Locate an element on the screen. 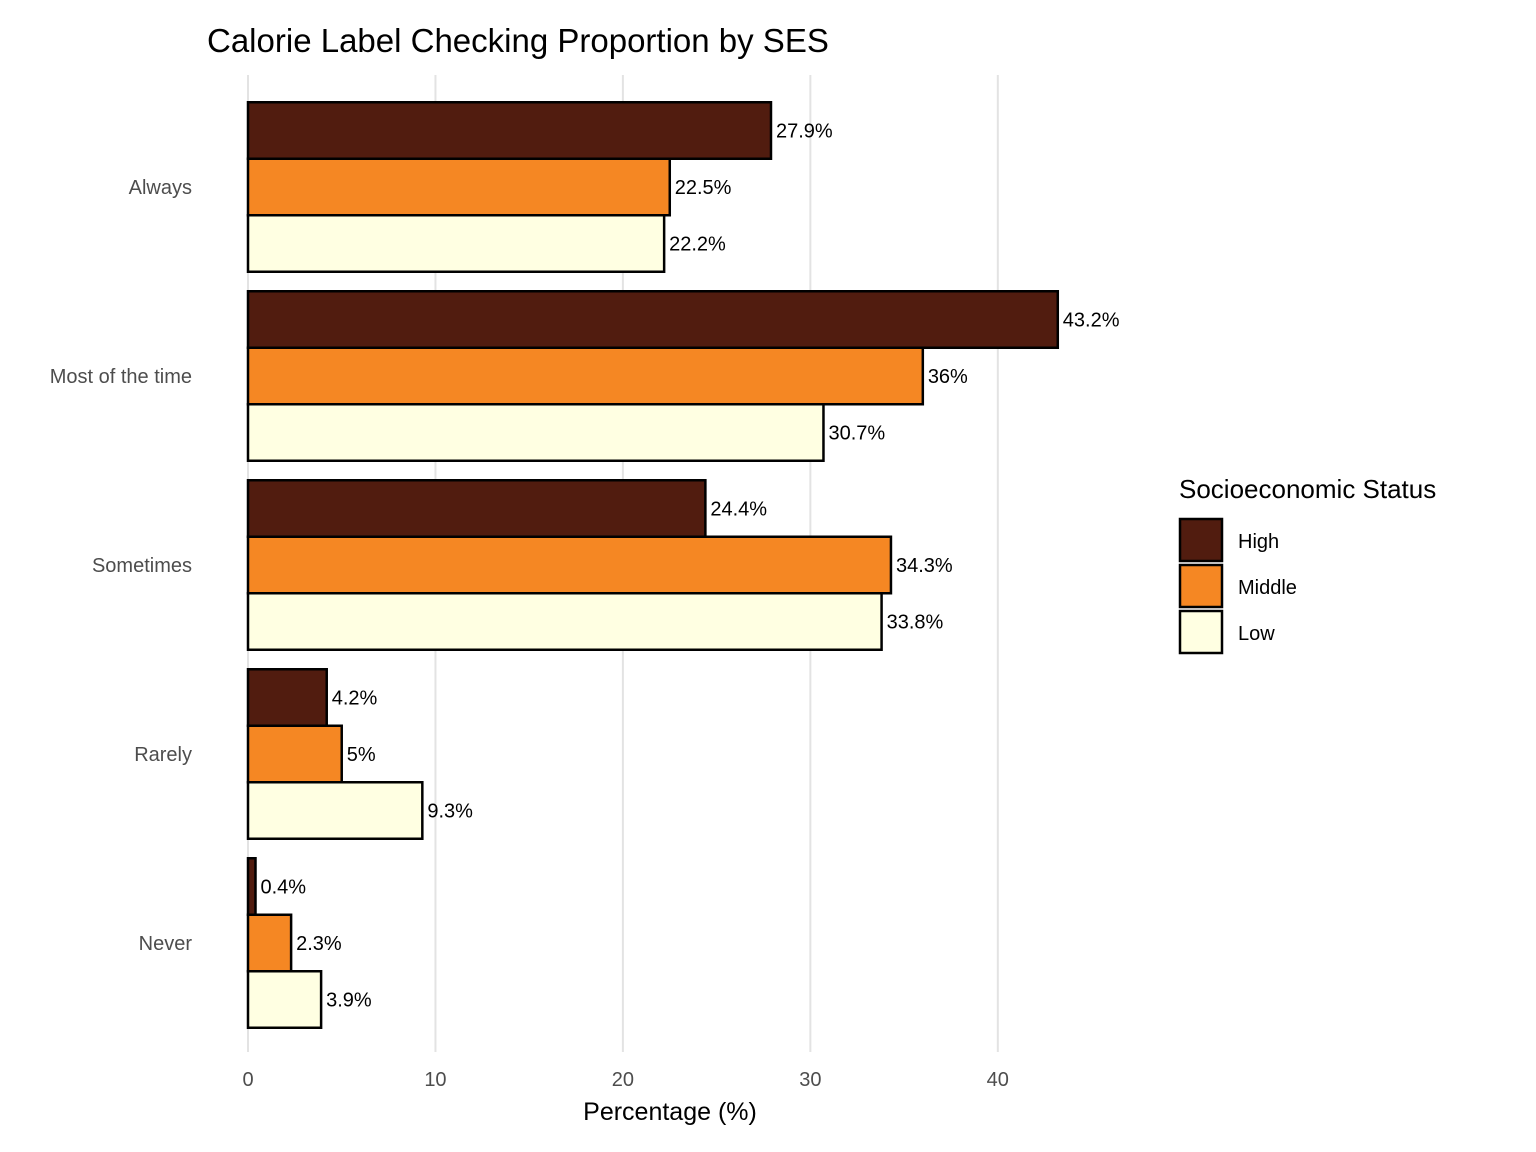 Image resolution: width=1536 pixels, height=1152 pixels. bar-sometimes-high is located at coordinates (476, 508).